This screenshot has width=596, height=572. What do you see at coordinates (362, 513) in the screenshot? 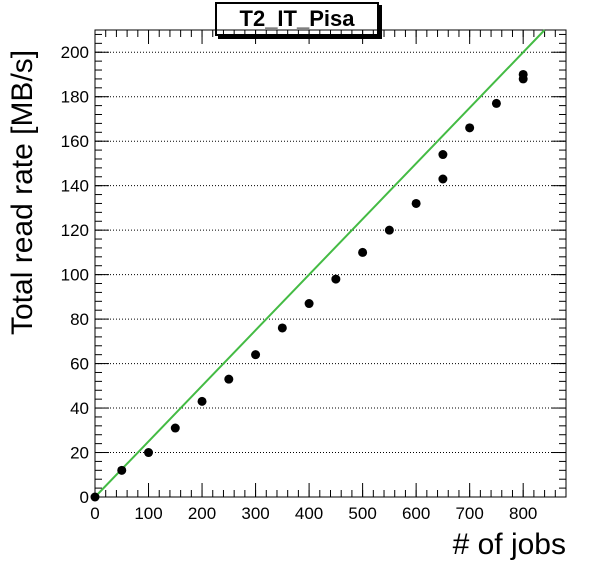
I see `x-tick-label: 500` at bounding box center [362, 513].